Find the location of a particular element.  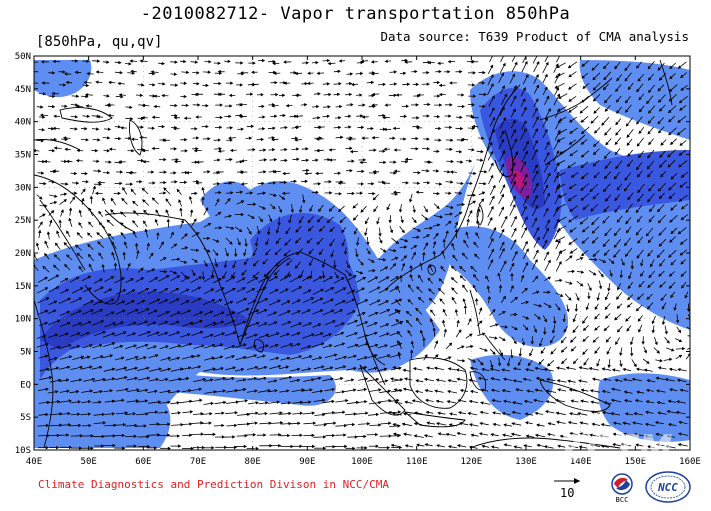

lat-tick-label: 45N is located at coordinates (23, 90).